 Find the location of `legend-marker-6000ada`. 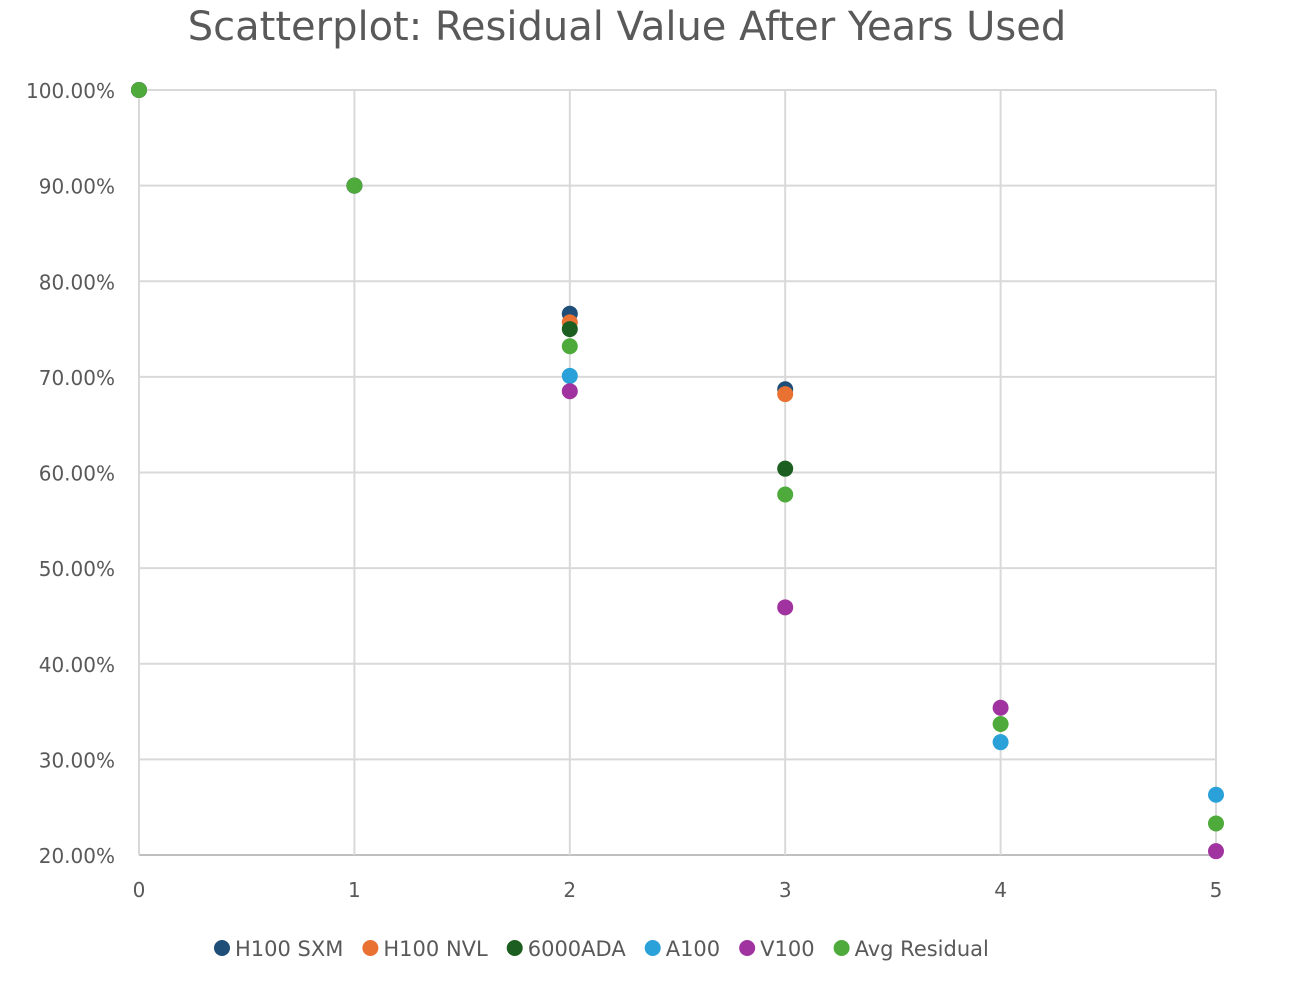

legend-marker-6000ada is located at coordinates (514, 948).